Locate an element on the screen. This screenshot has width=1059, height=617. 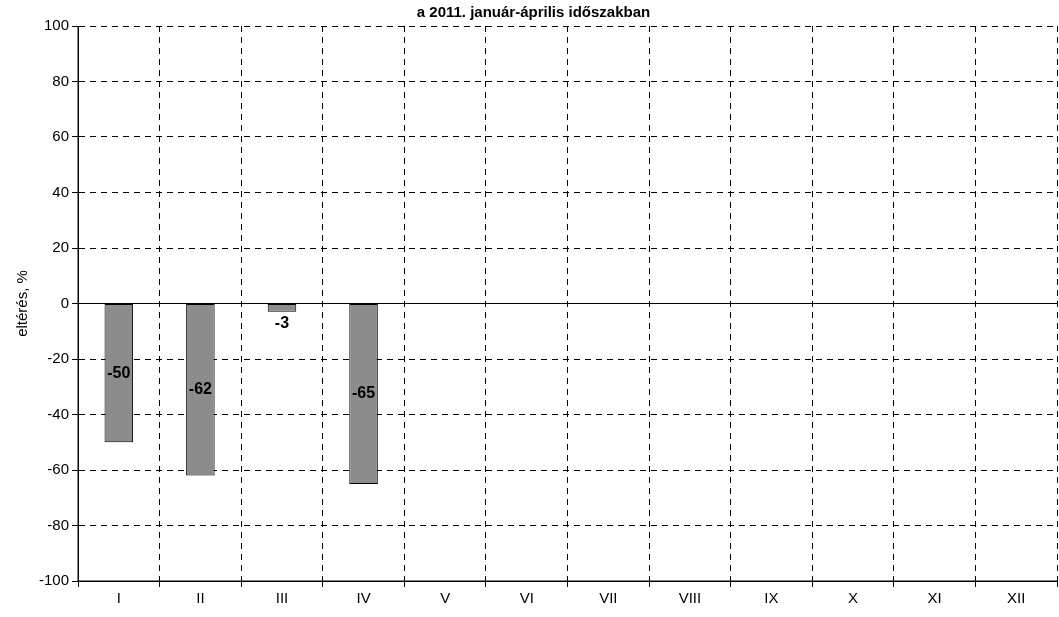
y-tick-label: -100 is located at coordinates (54, 580).